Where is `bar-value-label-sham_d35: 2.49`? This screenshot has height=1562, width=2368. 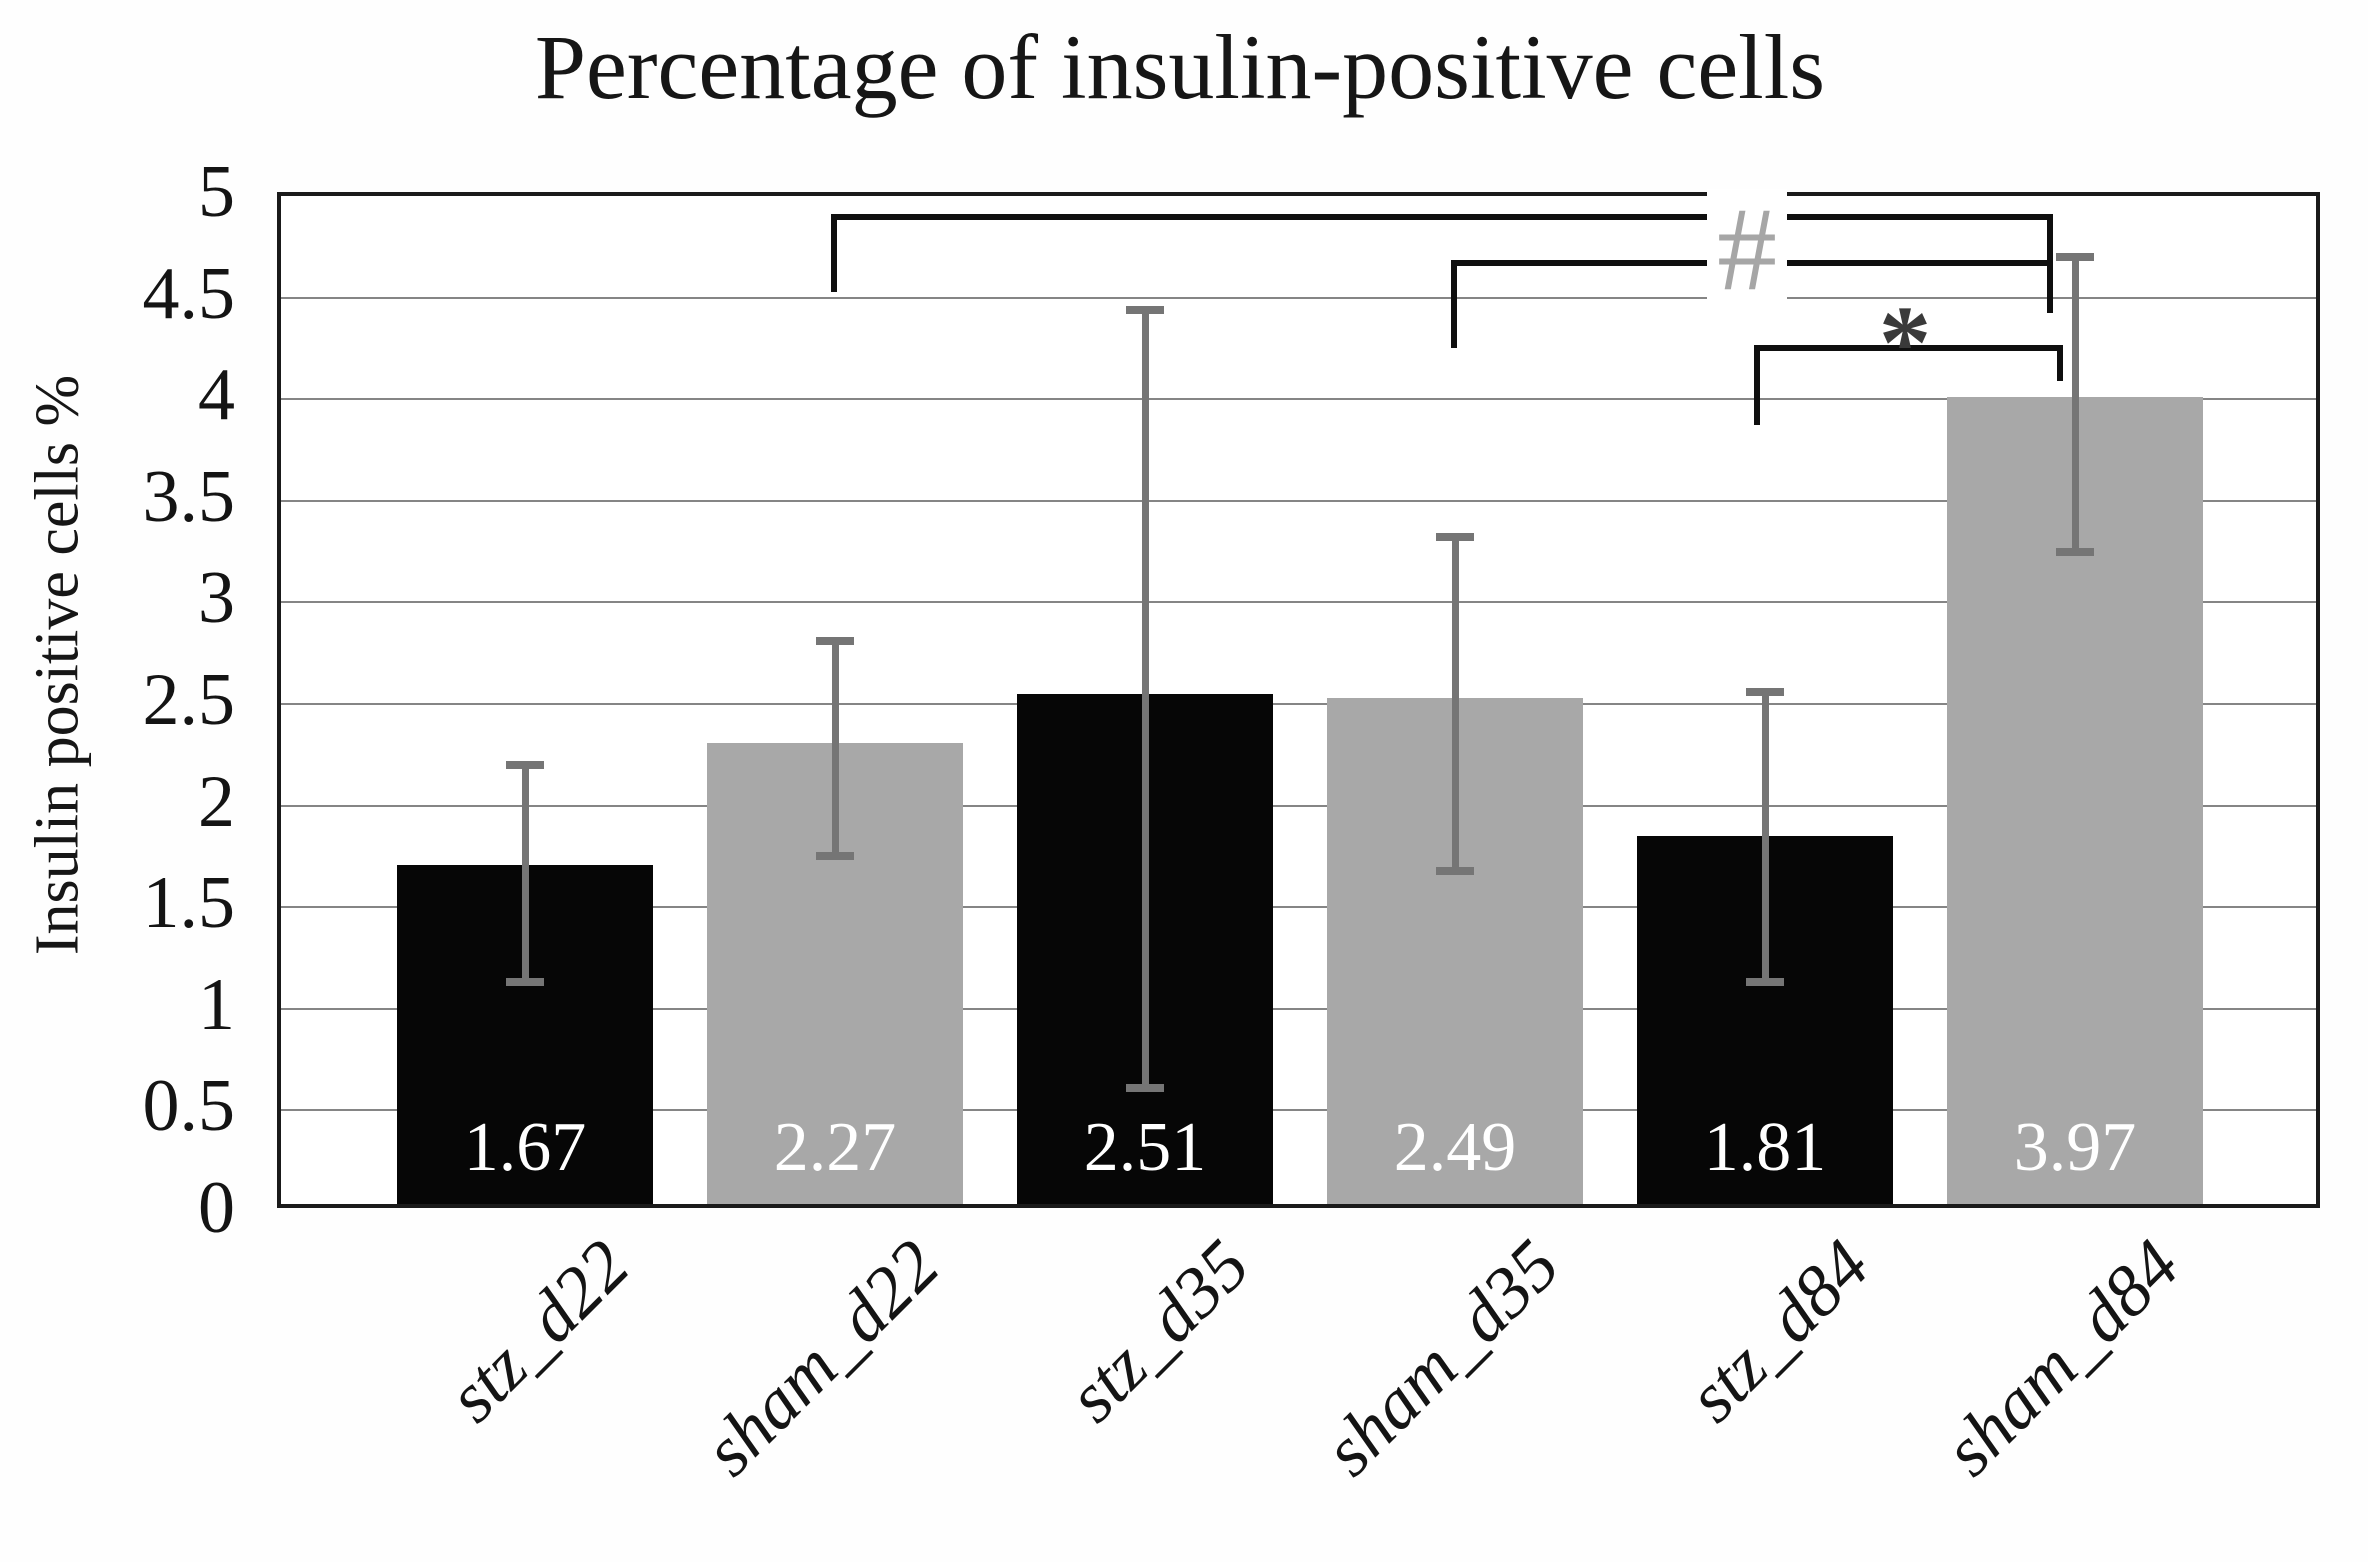
bar-value-label-sham_d35: 2.49 is located at coordinates (1455, 1147).